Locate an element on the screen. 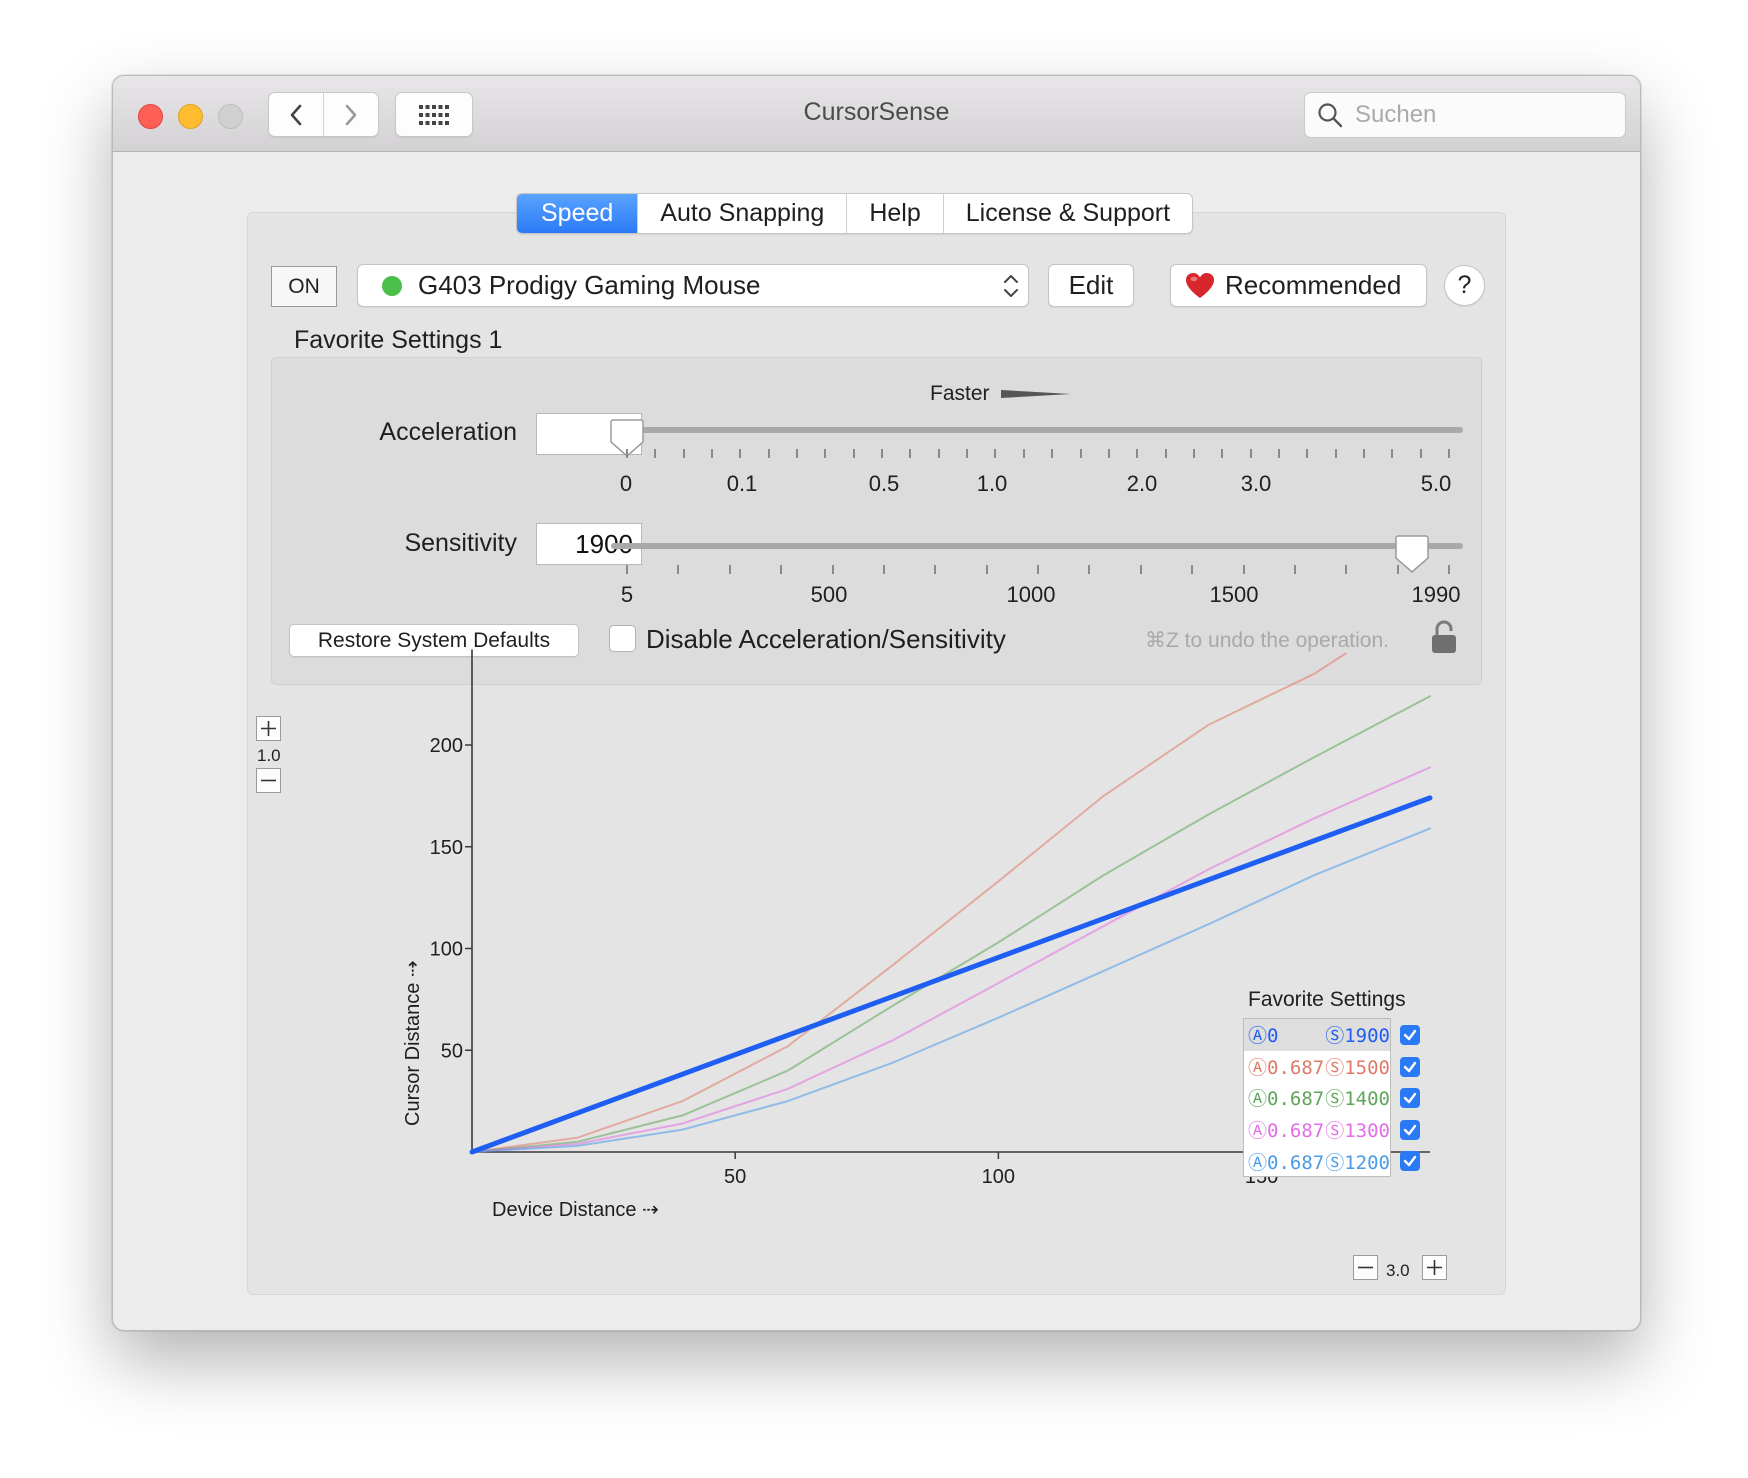 This screenshot has width=1748, height=1478. legend-acceleration: Ⓐ0 is located at coordinates (1263, 1036).